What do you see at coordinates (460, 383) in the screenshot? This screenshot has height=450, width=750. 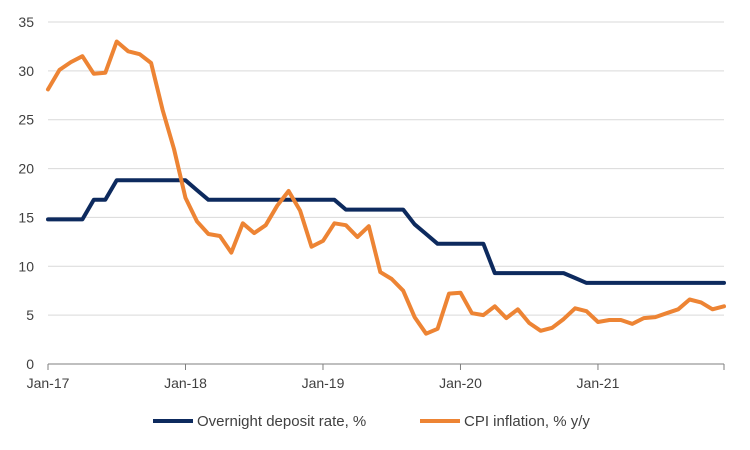 I see `x-tick-label: Jan-20` at bounding box center [460, 383].